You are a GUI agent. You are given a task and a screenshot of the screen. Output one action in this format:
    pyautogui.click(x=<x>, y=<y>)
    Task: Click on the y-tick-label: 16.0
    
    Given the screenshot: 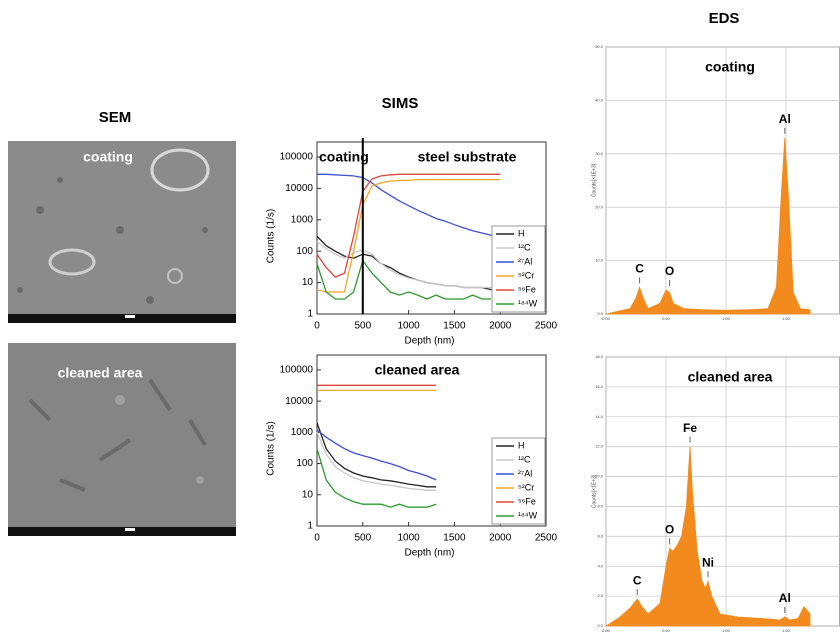 What is the action you would take?
    pyautogui.click(x=599, y=386)
    